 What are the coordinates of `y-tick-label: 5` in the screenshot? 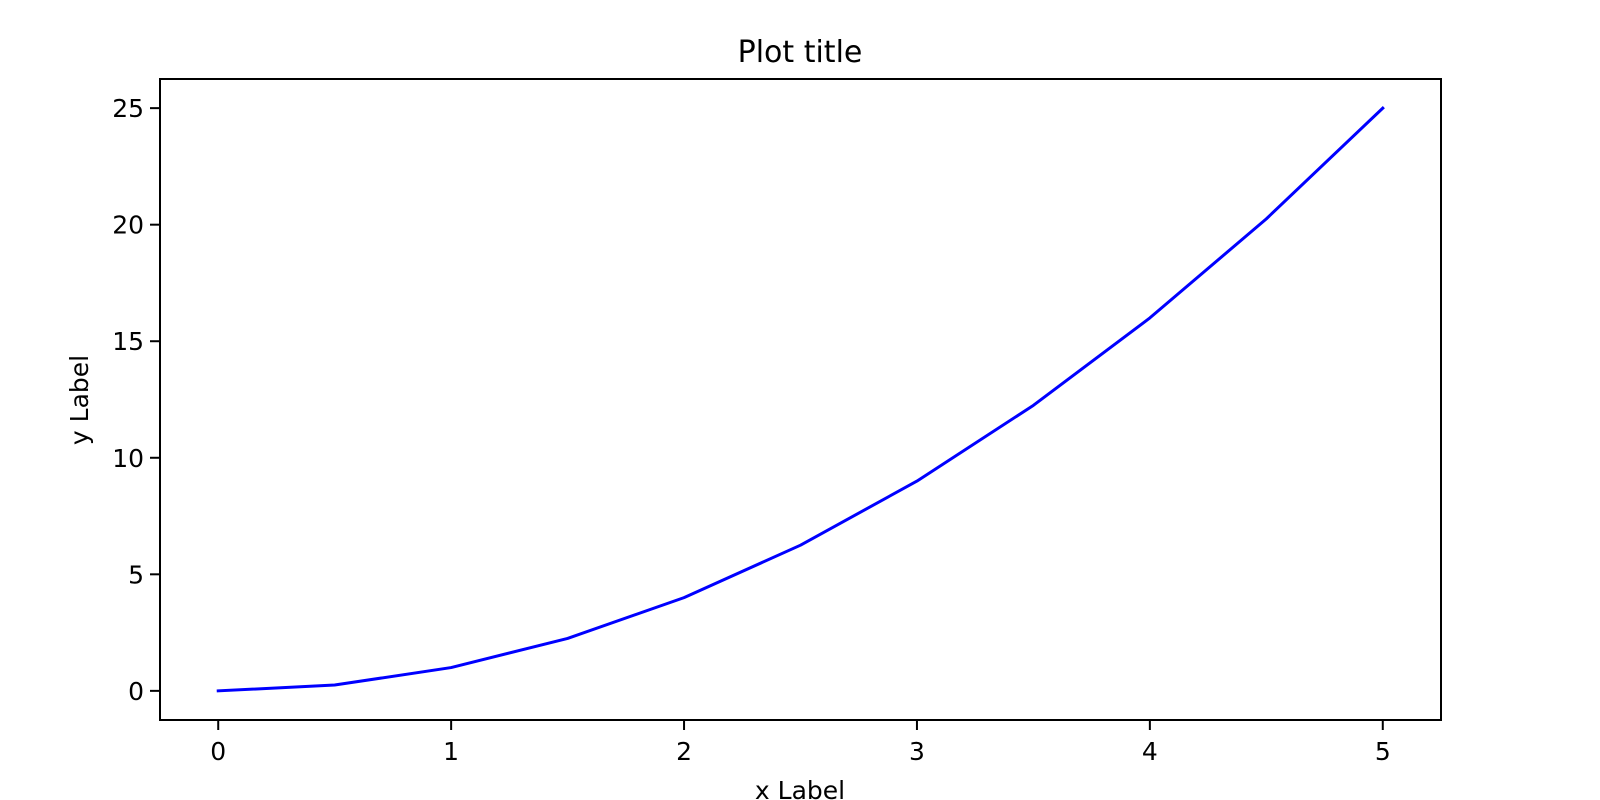 It's located at (136, 574).